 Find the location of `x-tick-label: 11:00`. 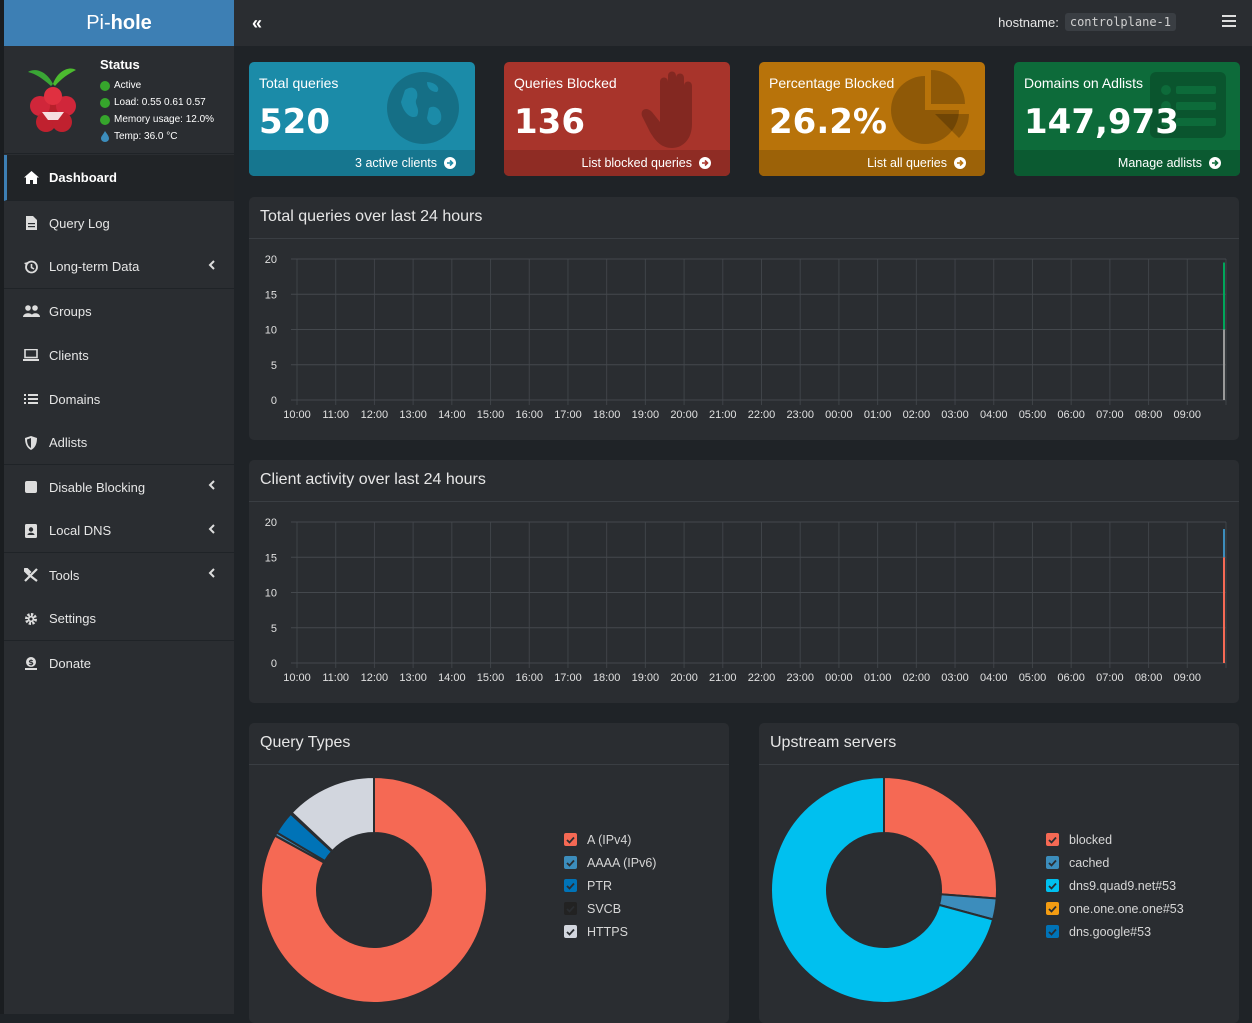

x-tick-label: 11:00 is located at coordinates (335, 415).